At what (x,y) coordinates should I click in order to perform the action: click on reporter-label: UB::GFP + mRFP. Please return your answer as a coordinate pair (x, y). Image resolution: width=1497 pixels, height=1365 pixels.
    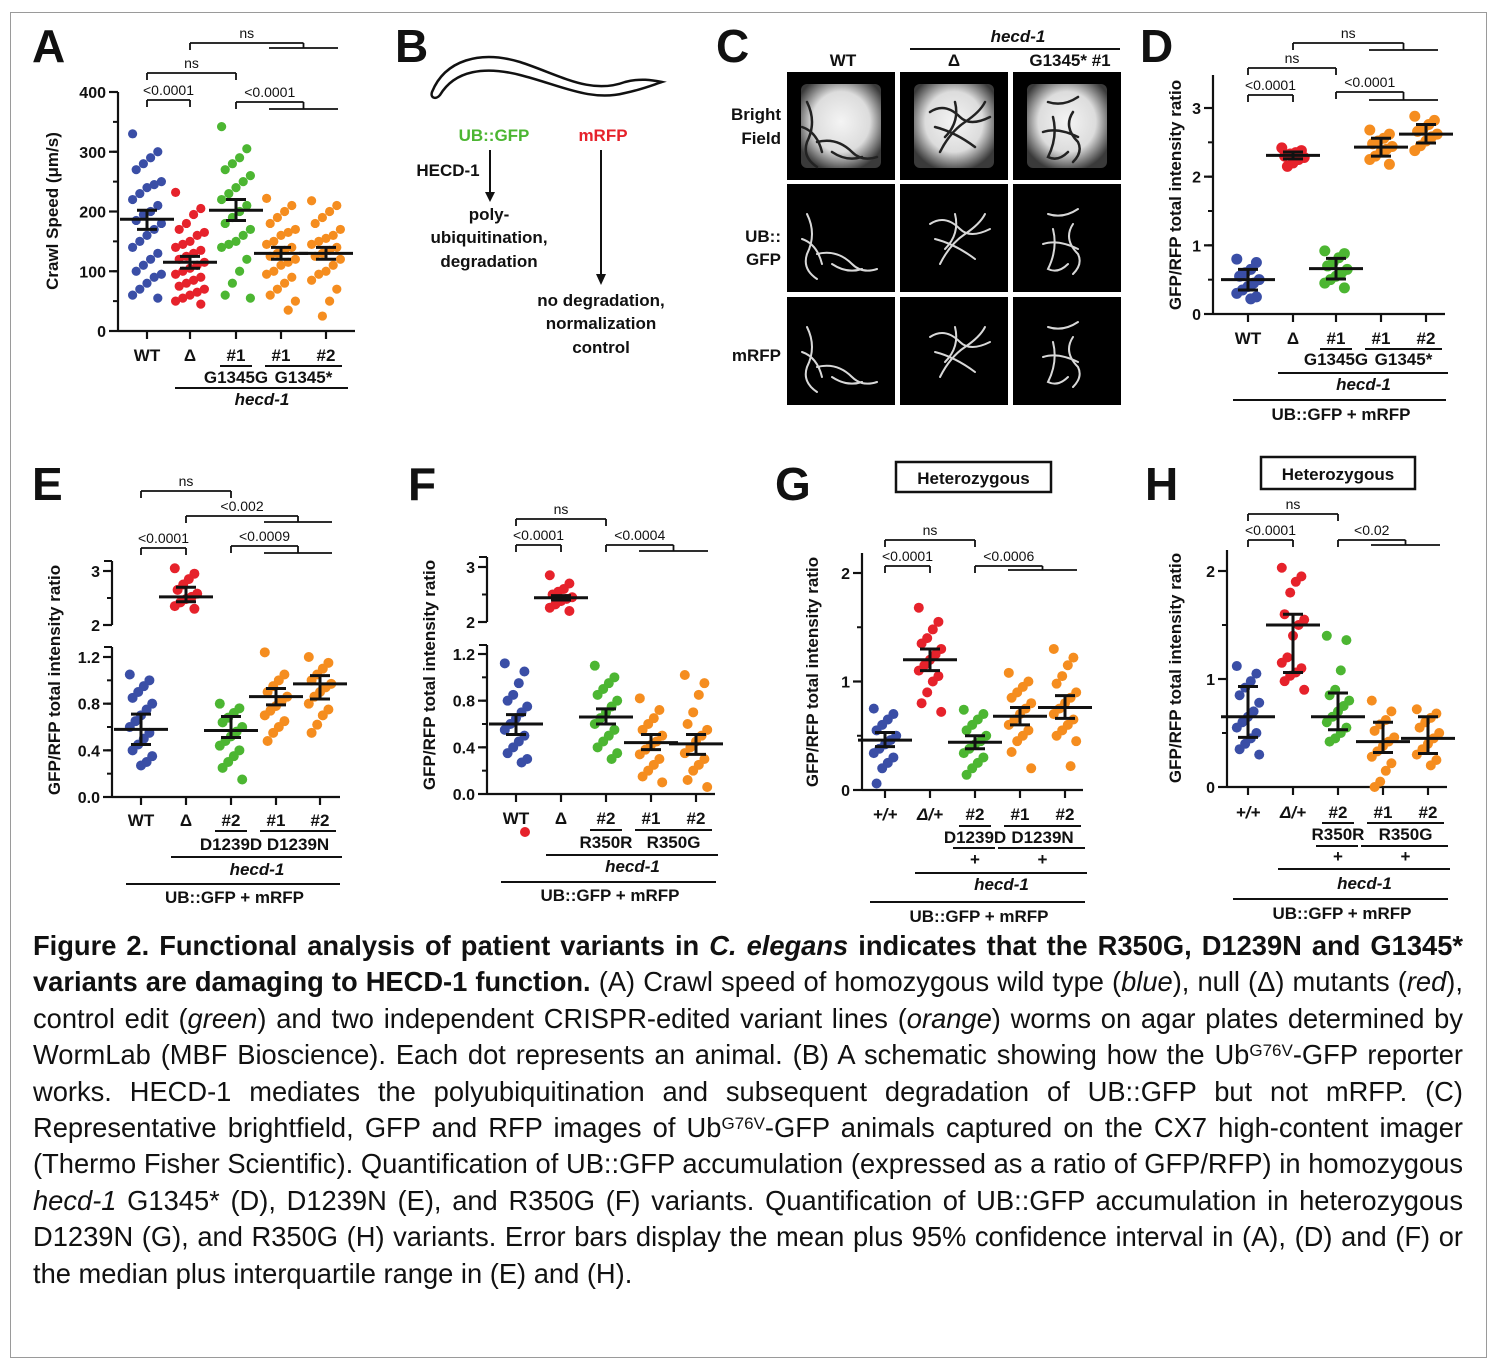
    Looking at the image, I should click on (609, 895).